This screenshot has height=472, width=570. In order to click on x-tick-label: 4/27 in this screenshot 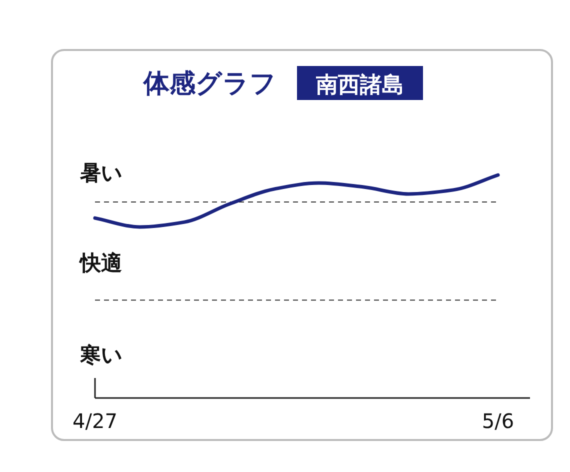, I will do `click(95, 421)`.